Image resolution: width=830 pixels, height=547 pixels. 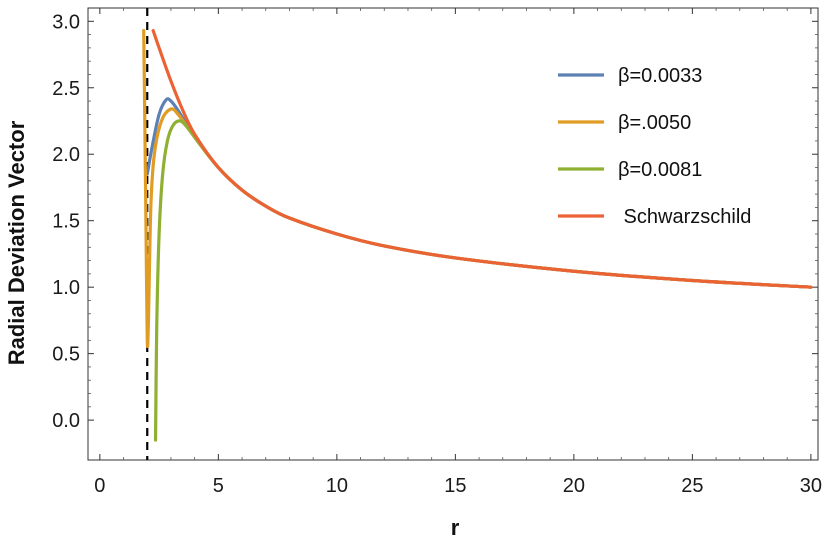 What do you see at coordinates (66, 222) in the screenshot?
I see `y-tick-label: 1.5` at bounding box center [66, 222].